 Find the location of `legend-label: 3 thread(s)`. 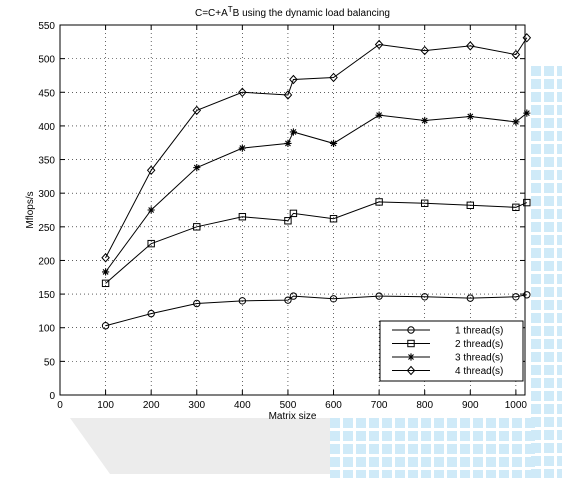

legend-label: 3 thread(s) is located at coordinates (479, 358).